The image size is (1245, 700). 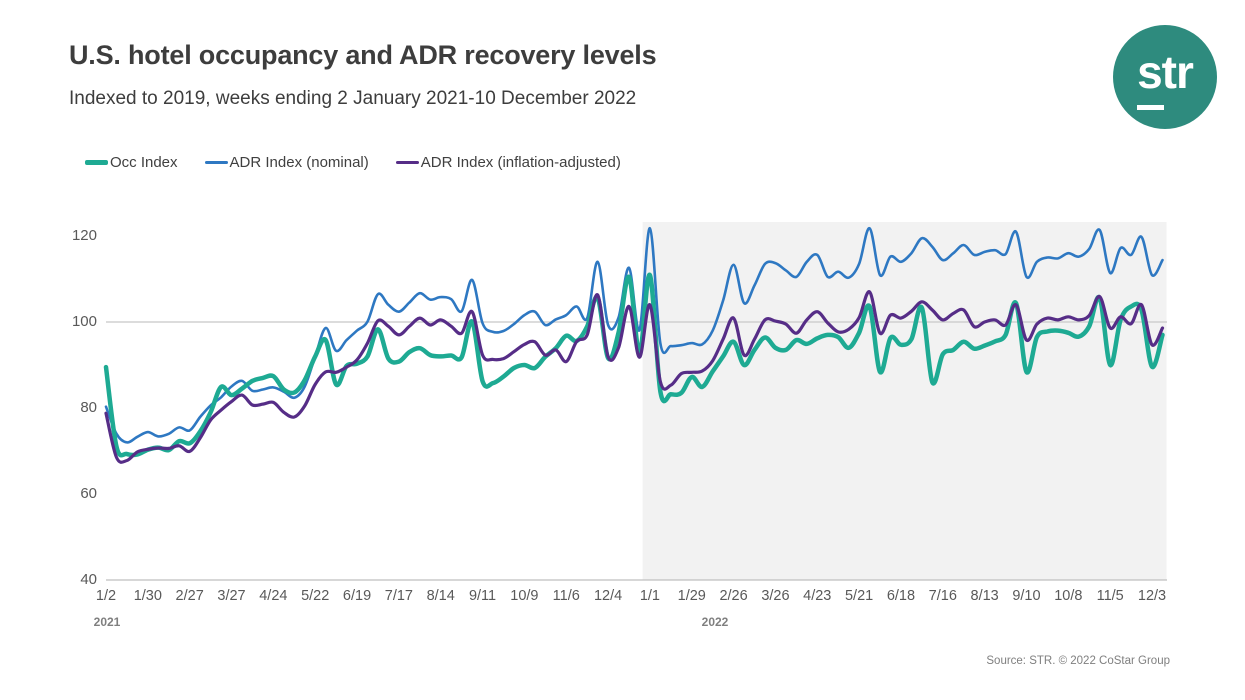 I want to click on x-tick-label: 10/9, so click(x=524, y=596).